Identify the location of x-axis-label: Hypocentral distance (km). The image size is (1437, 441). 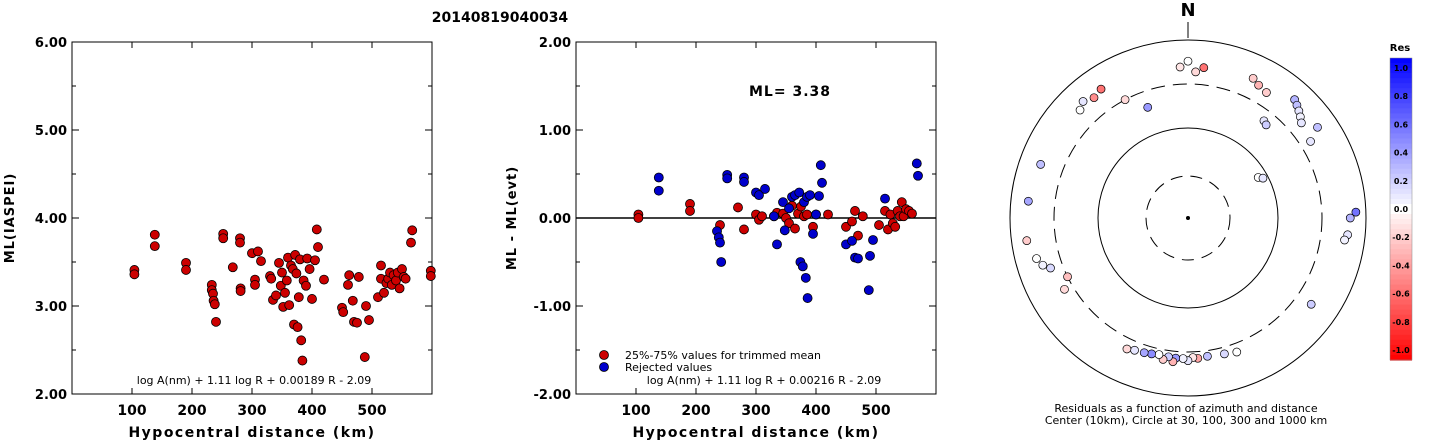
(251, 433).